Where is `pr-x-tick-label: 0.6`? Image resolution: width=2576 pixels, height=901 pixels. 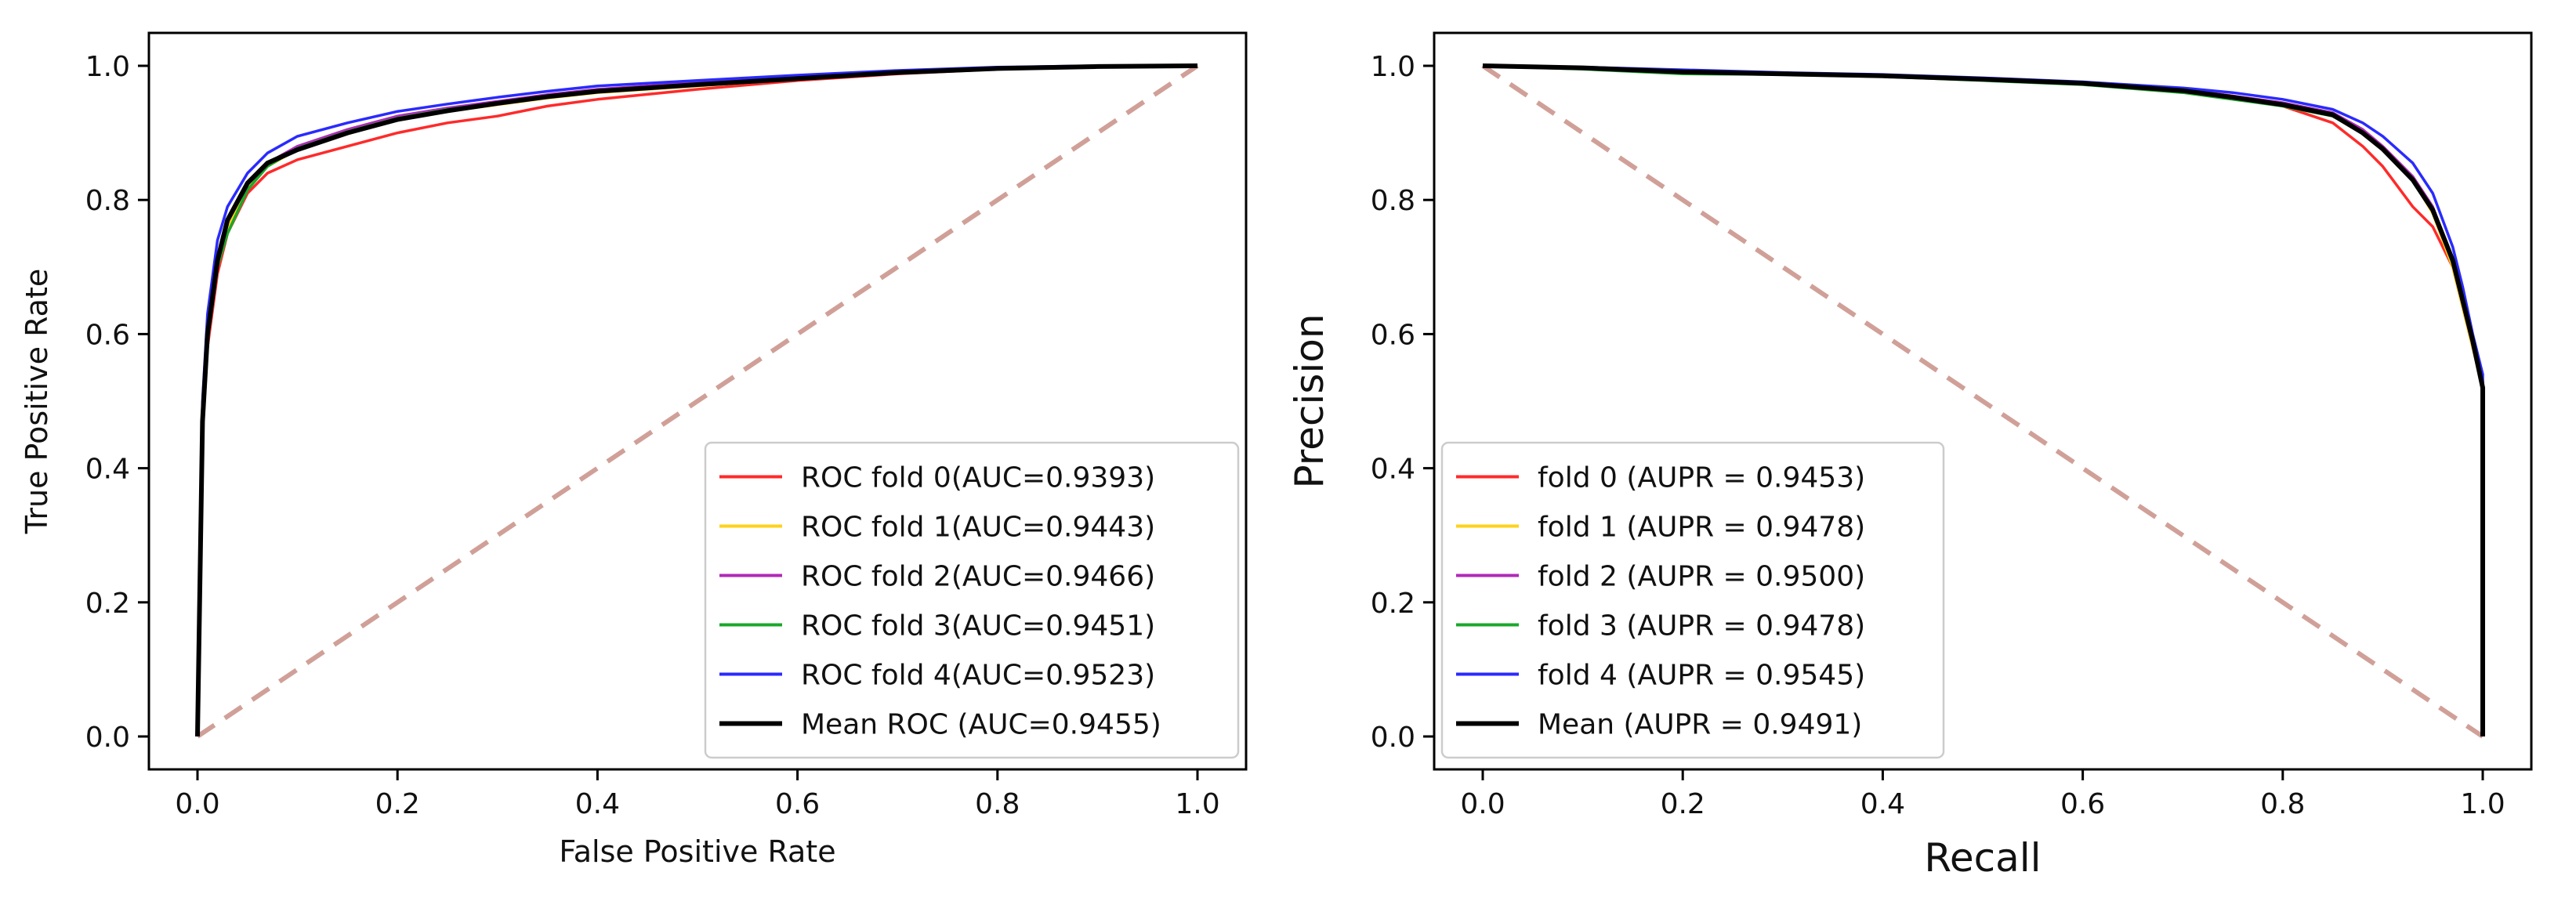 pr-x-tick-label: 0.6 is located at coordinates (2082, 804).